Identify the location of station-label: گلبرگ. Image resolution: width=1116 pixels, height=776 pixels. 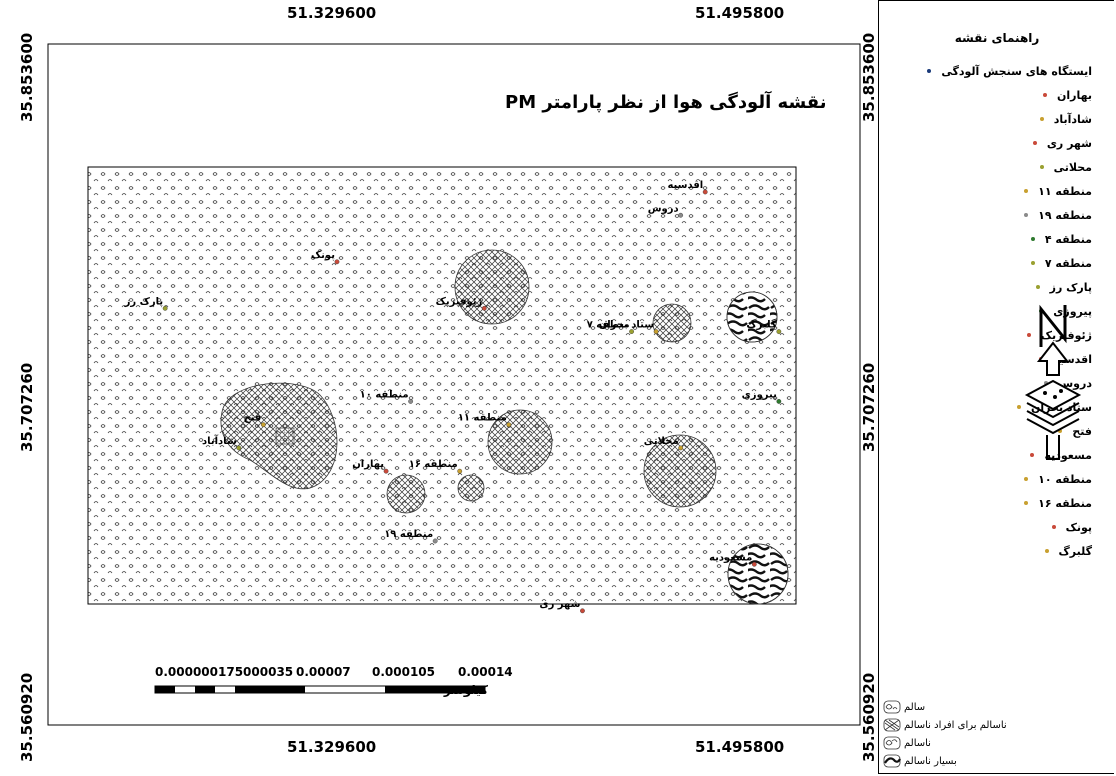
(761, 324).